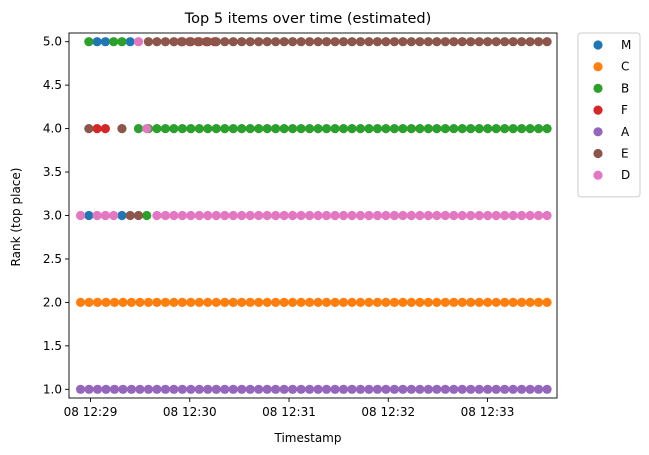 This screenshot has width=649, height=455. Describe the element at coordinates (52, 389) in the screenshot. I see `y-tick-label: 1.0` at that location.